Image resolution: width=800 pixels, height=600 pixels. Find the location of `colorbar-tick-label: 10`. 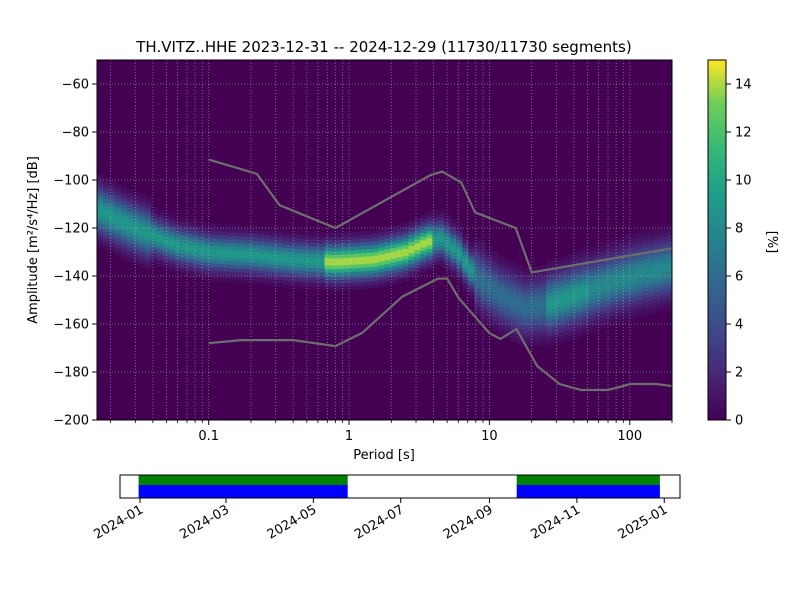

colorbar-tick-label: 10 is located at coordinates (743, 181).